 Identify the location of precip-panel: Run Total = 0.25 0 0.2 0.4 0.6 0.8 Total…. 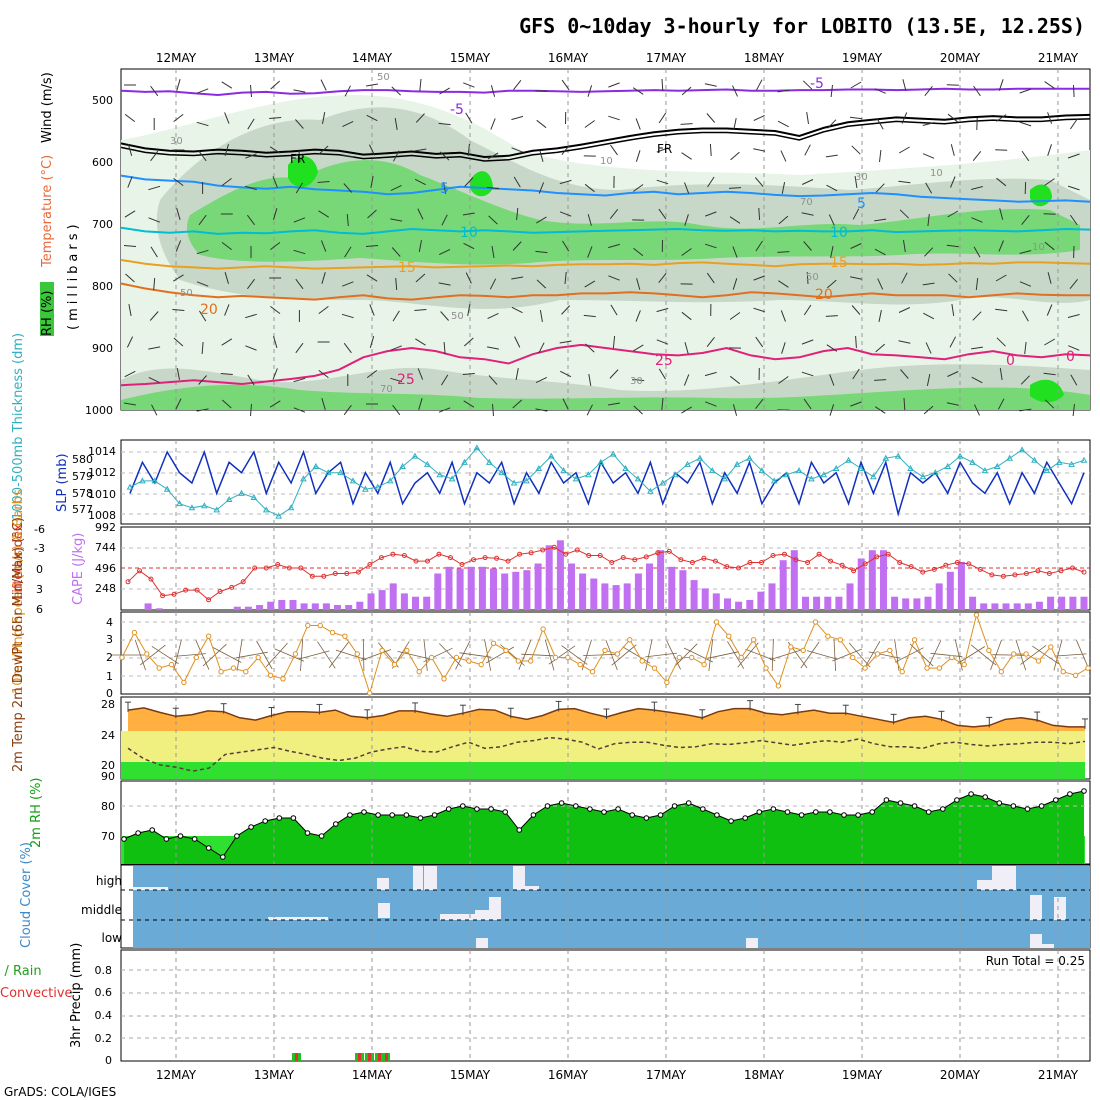
(545, 1005).